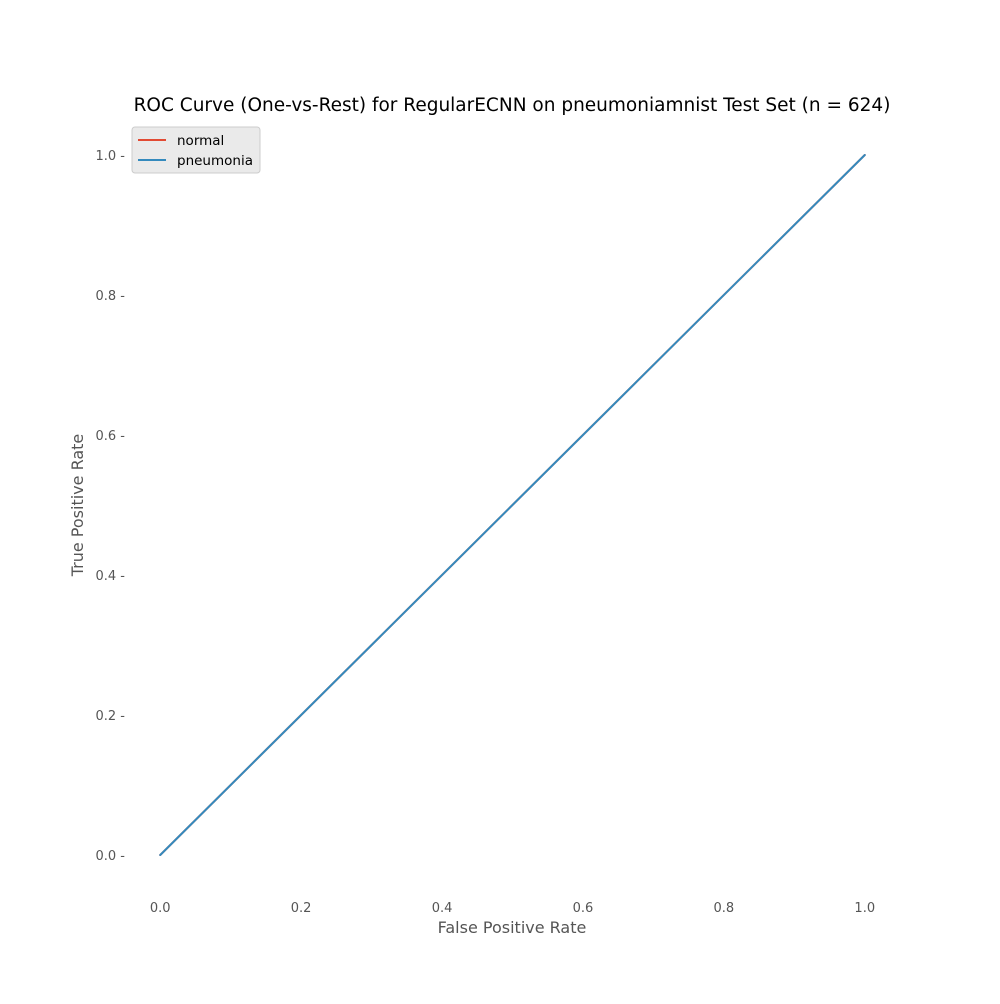 This screenshot has width=1000, height=1004. Describe the element at coordinates (512, 927) in the screenshot. I see `x-axis-label: False Positive Rate` at that location.